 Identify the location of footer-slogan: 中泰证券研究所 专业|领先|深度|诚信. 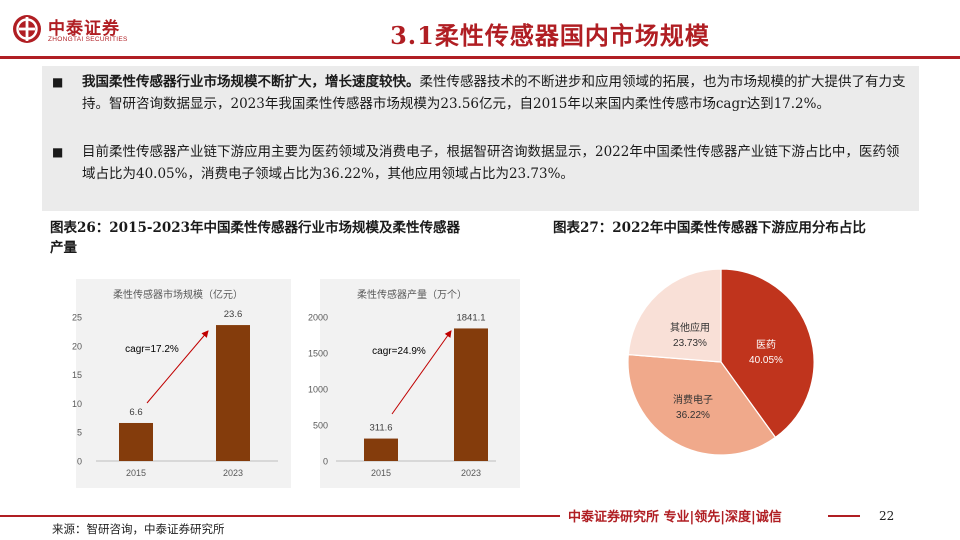
(675, 517).